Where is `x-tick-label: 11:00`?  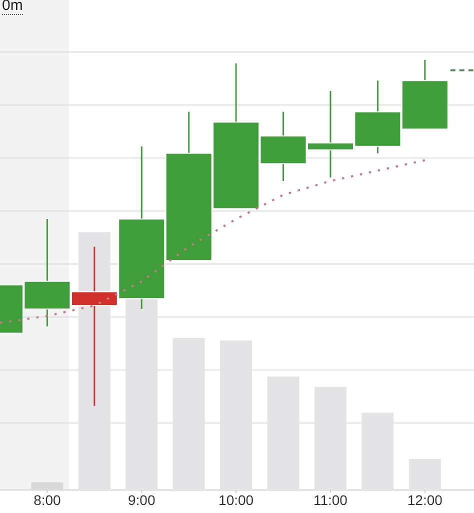 x-tick-label: 11:00 is located at coordinates (330, 500).